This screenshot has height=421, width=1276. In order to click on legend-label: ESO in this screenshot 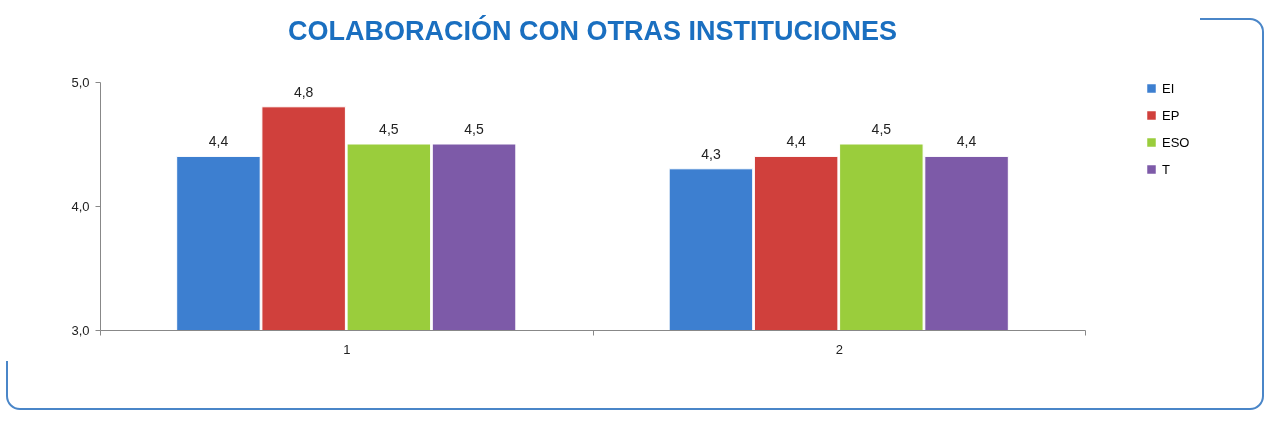, I will do `click(1176, 142)`.